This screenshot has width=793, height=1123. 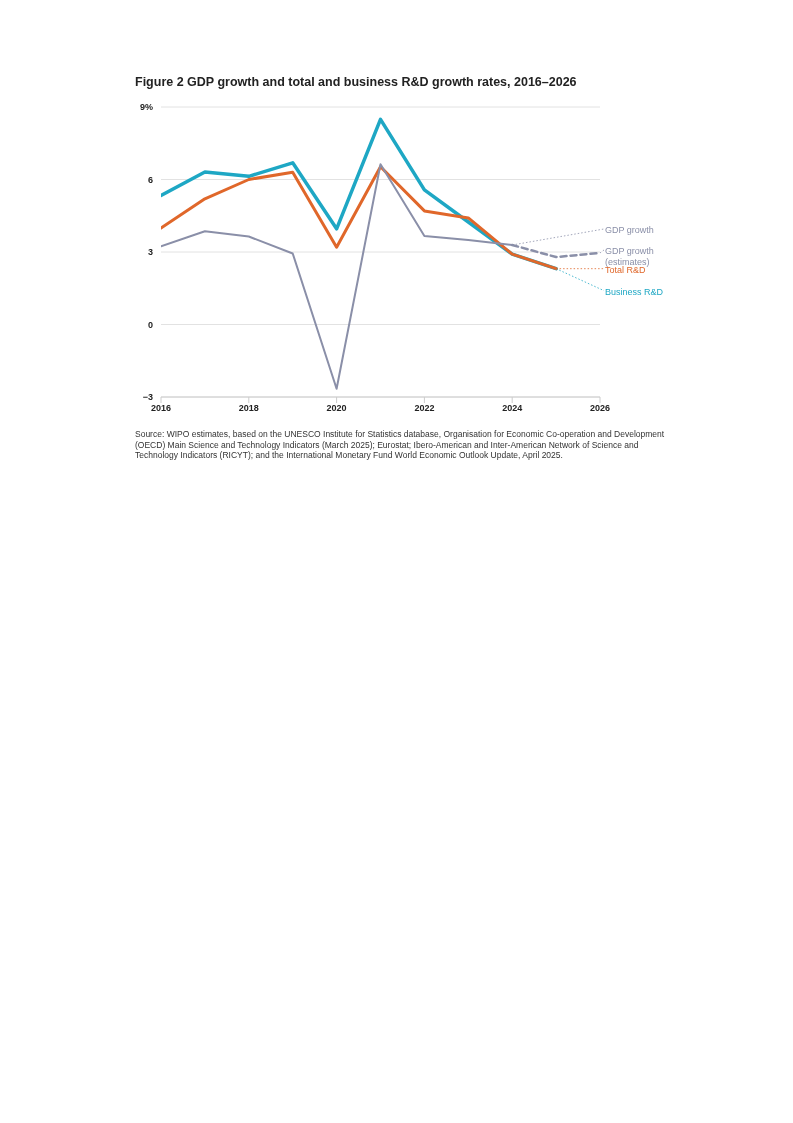 What do you see at coordinates (150, 252) in the screenshot?
I see `y-tick-label: 3` at bounding box center [150, 252].